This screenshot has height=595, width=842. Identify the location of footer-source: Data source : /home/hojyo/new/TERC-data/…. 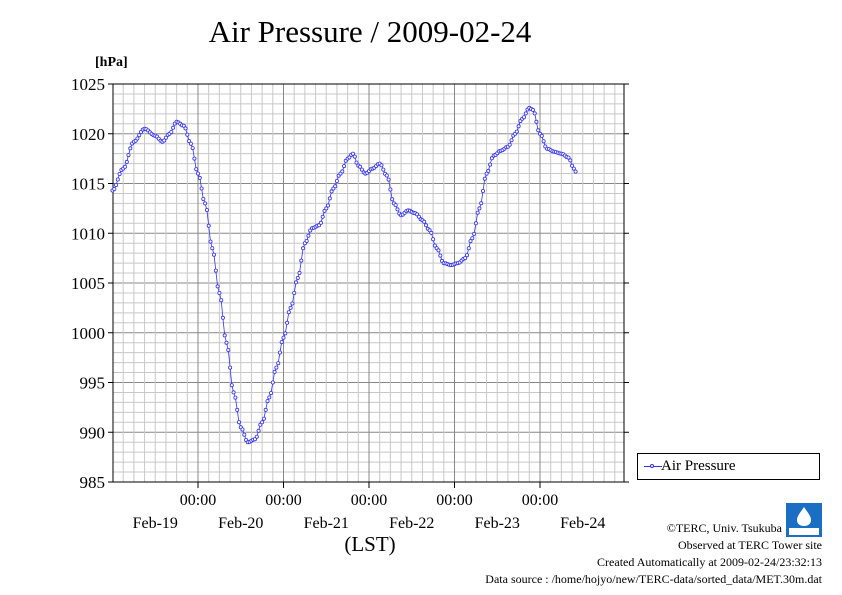
(653, 579).